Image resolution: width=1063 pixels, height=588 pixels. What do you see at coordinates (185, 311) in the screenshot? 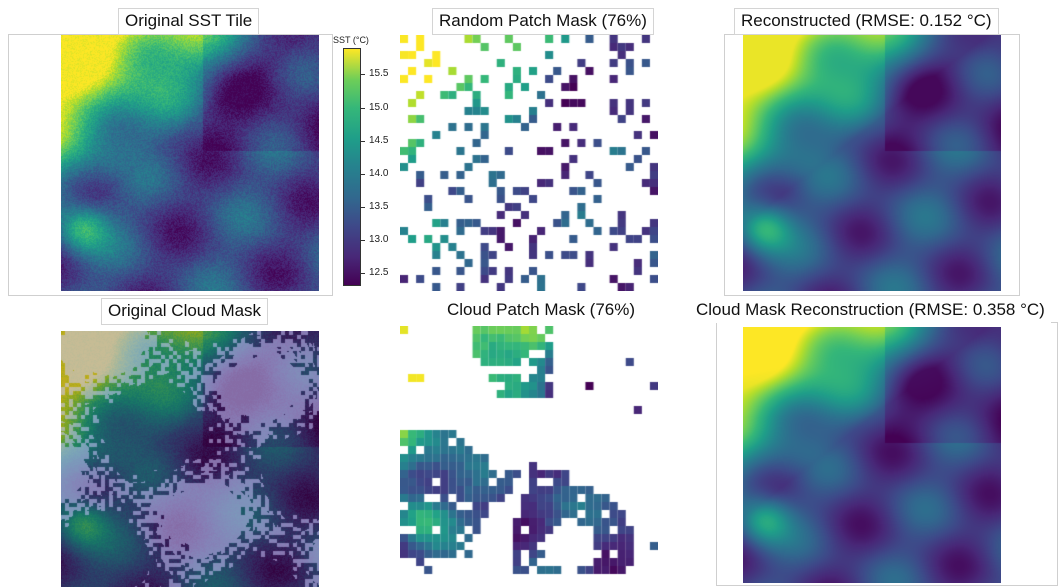
I see `title-original-cloud-mask: Original Cloud Mask` at bounding box center [185, 311].